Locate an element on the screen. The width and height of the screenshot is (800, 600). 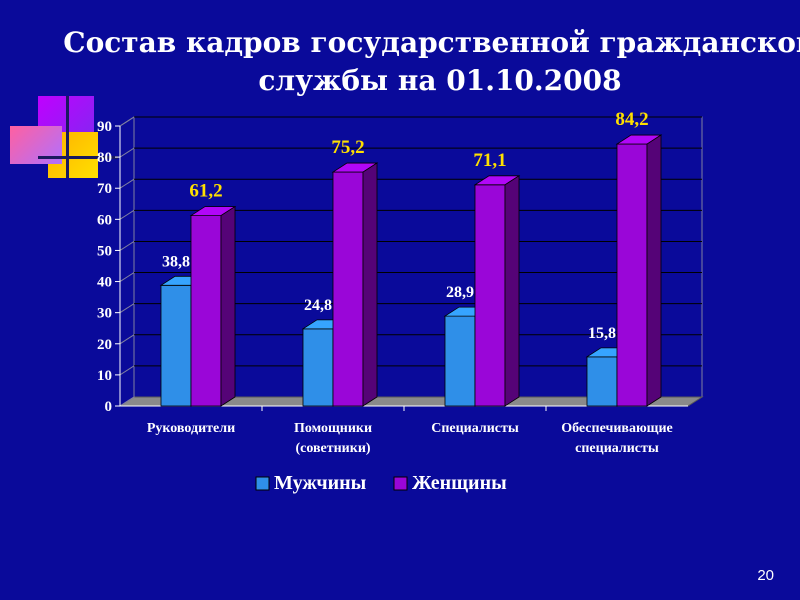
x-category-label: специалисты is located at coordinates (617, 448).